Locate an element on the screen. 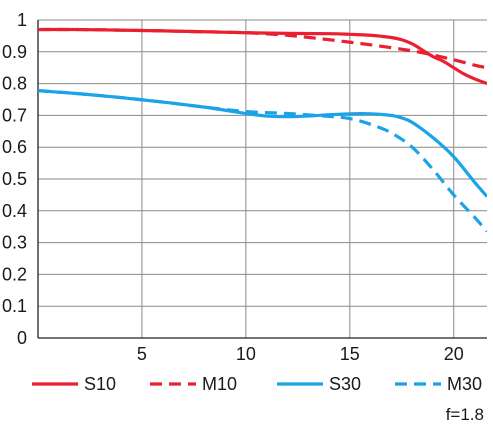  y-tick-label: 0.6 is located at coordinates (14, 147).